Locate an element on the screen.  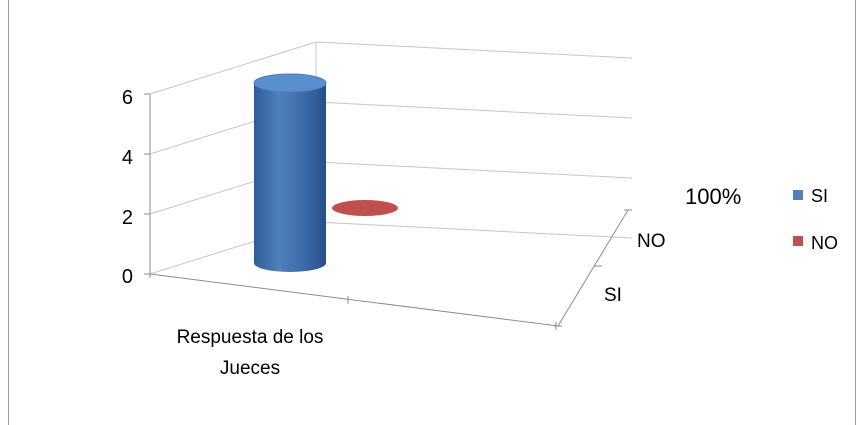
legend-label-no: NO is located at coordinates (824, 243).